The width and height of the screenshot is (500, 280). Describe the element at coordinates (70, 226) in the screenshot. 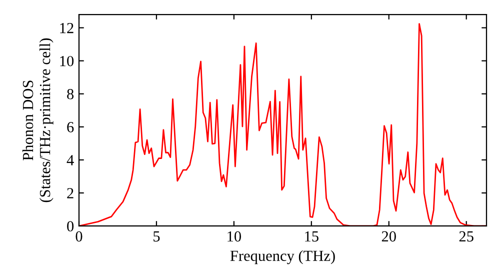

I see `y-tick-label: 0` at that location.